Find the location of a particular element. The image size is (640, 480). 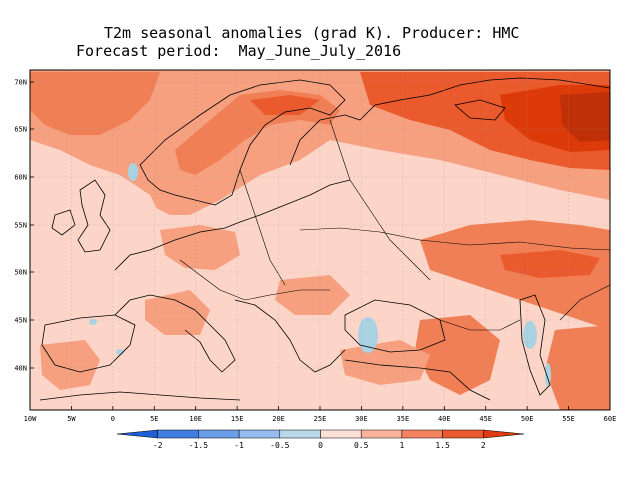

longitude-label: 10E is located at coordinates (195, 419).